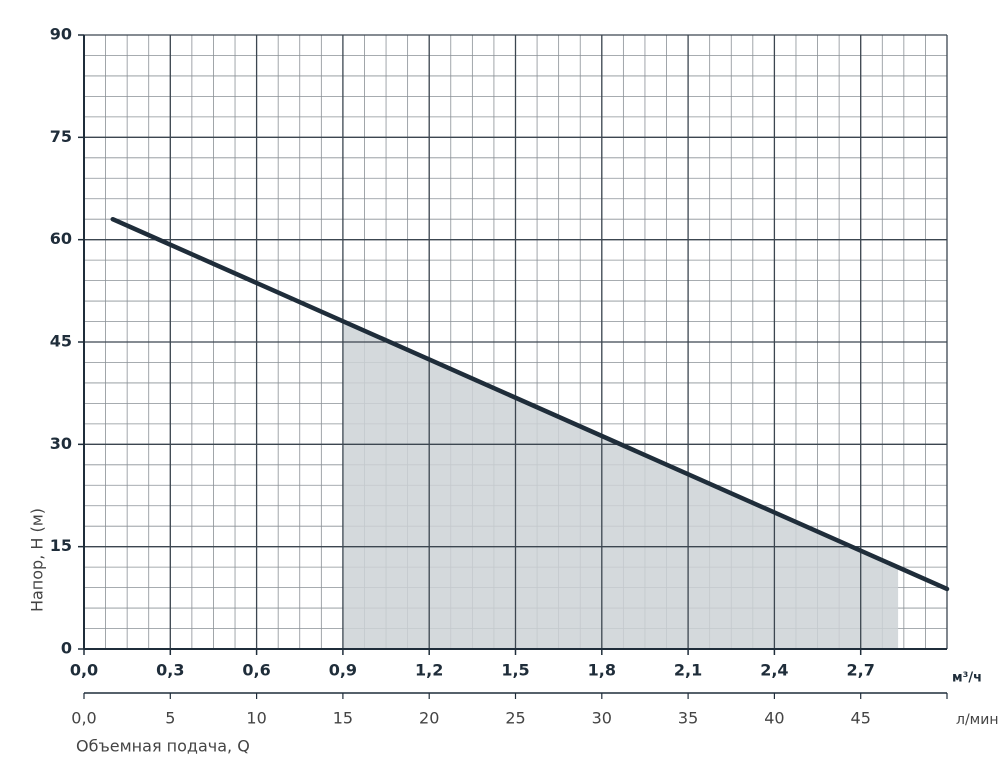  Describe the element at coordinates (83, 718) in the screenshot. I see `x2-tick-label: 0,0` at that location.